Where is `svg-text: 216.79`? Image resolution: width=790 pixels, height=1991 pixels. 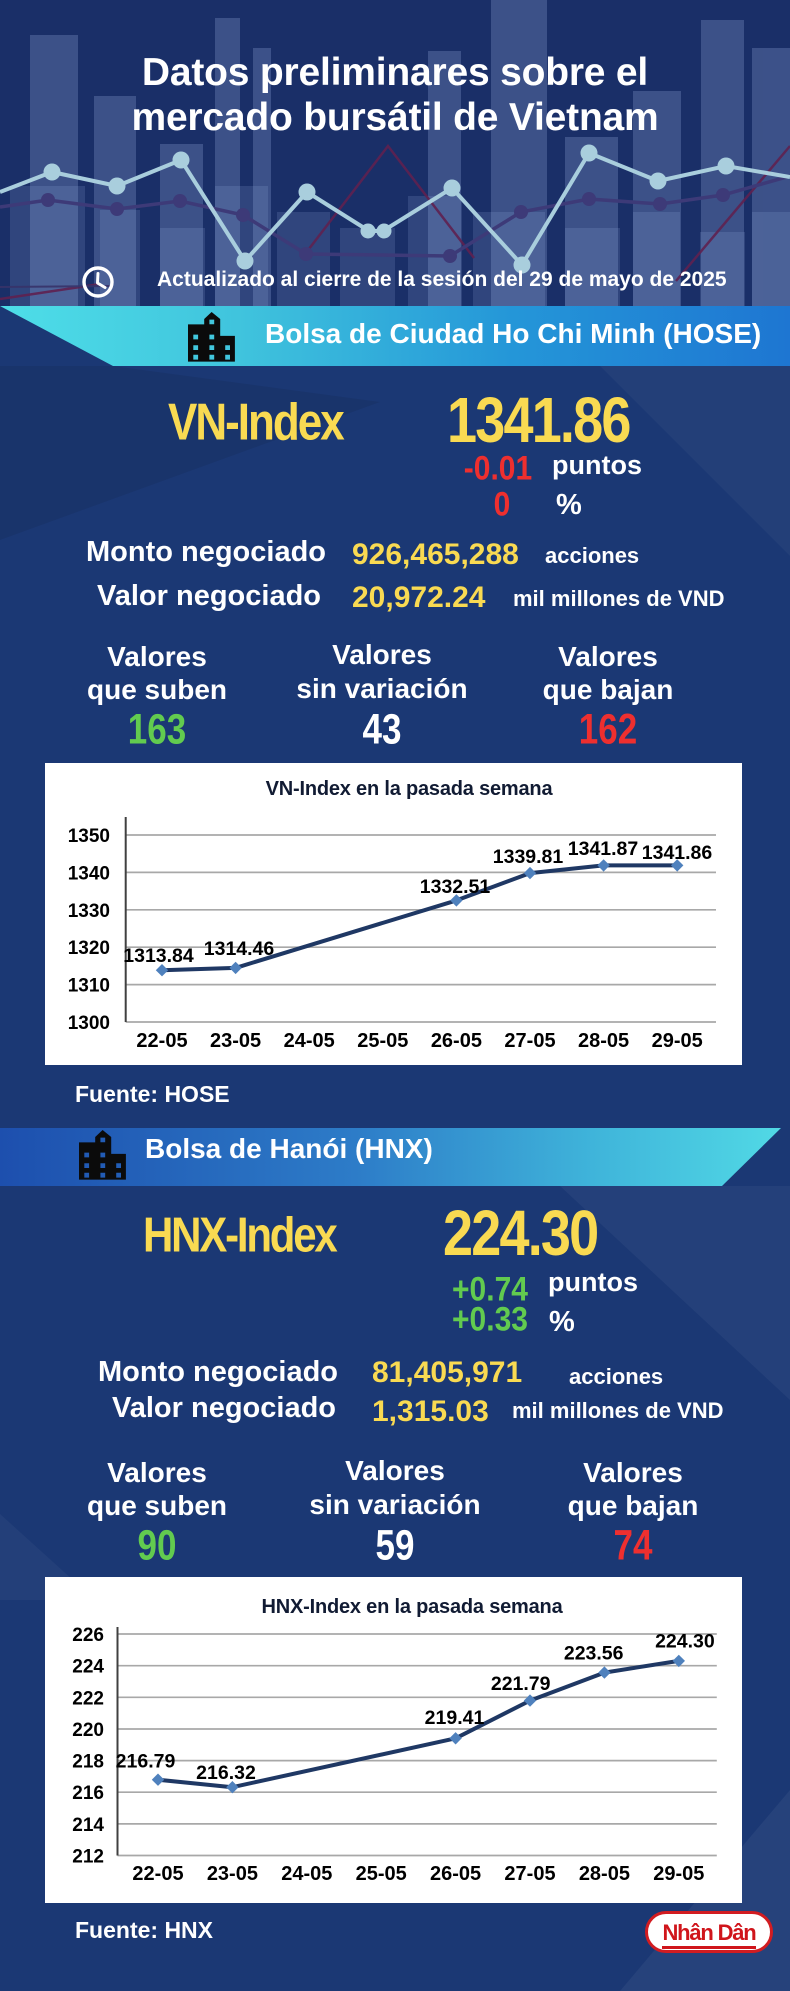 svg-text: 216.79 is located at coordinates (146, 1762).